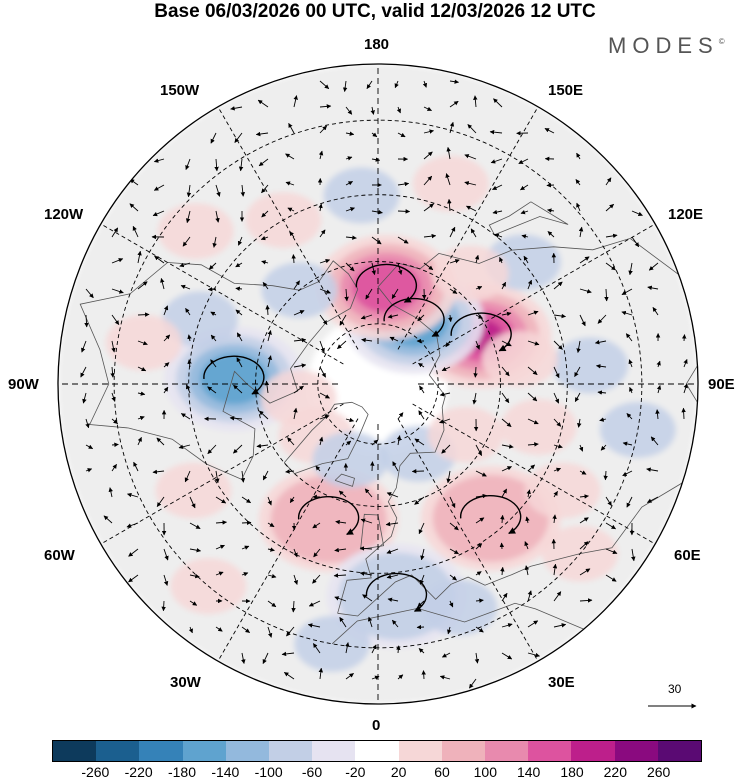 The width and height of the screenshot is (750, 783). Describe the element at coordinates (670, 702) in the screenshot. I see `reference-vector: 30` at that location.